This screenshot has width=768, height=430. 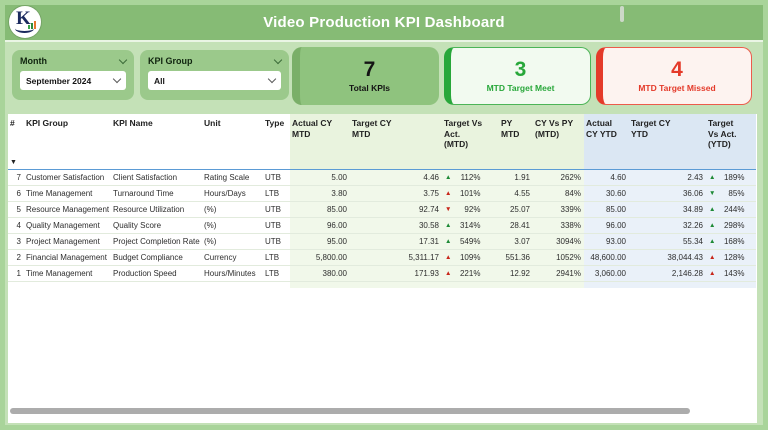 I want to click on column-header-type: Type, so click(x=275, y=123).